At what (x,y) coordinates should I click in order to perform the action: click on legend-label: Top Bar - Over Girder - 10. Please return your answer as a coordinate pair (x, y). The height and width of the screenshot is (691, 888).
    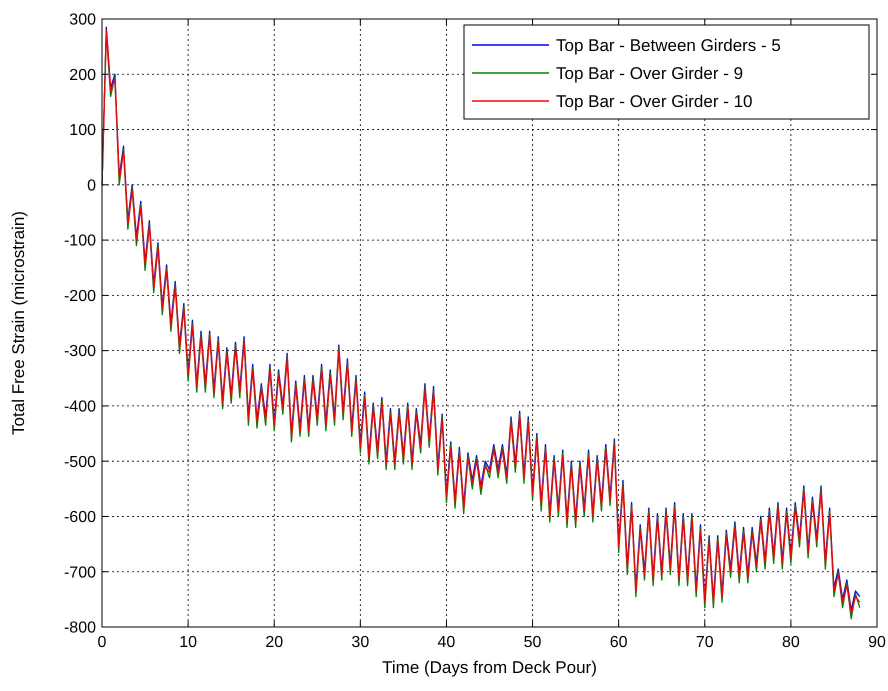
    Looking at the image, I should click on (654, 101).